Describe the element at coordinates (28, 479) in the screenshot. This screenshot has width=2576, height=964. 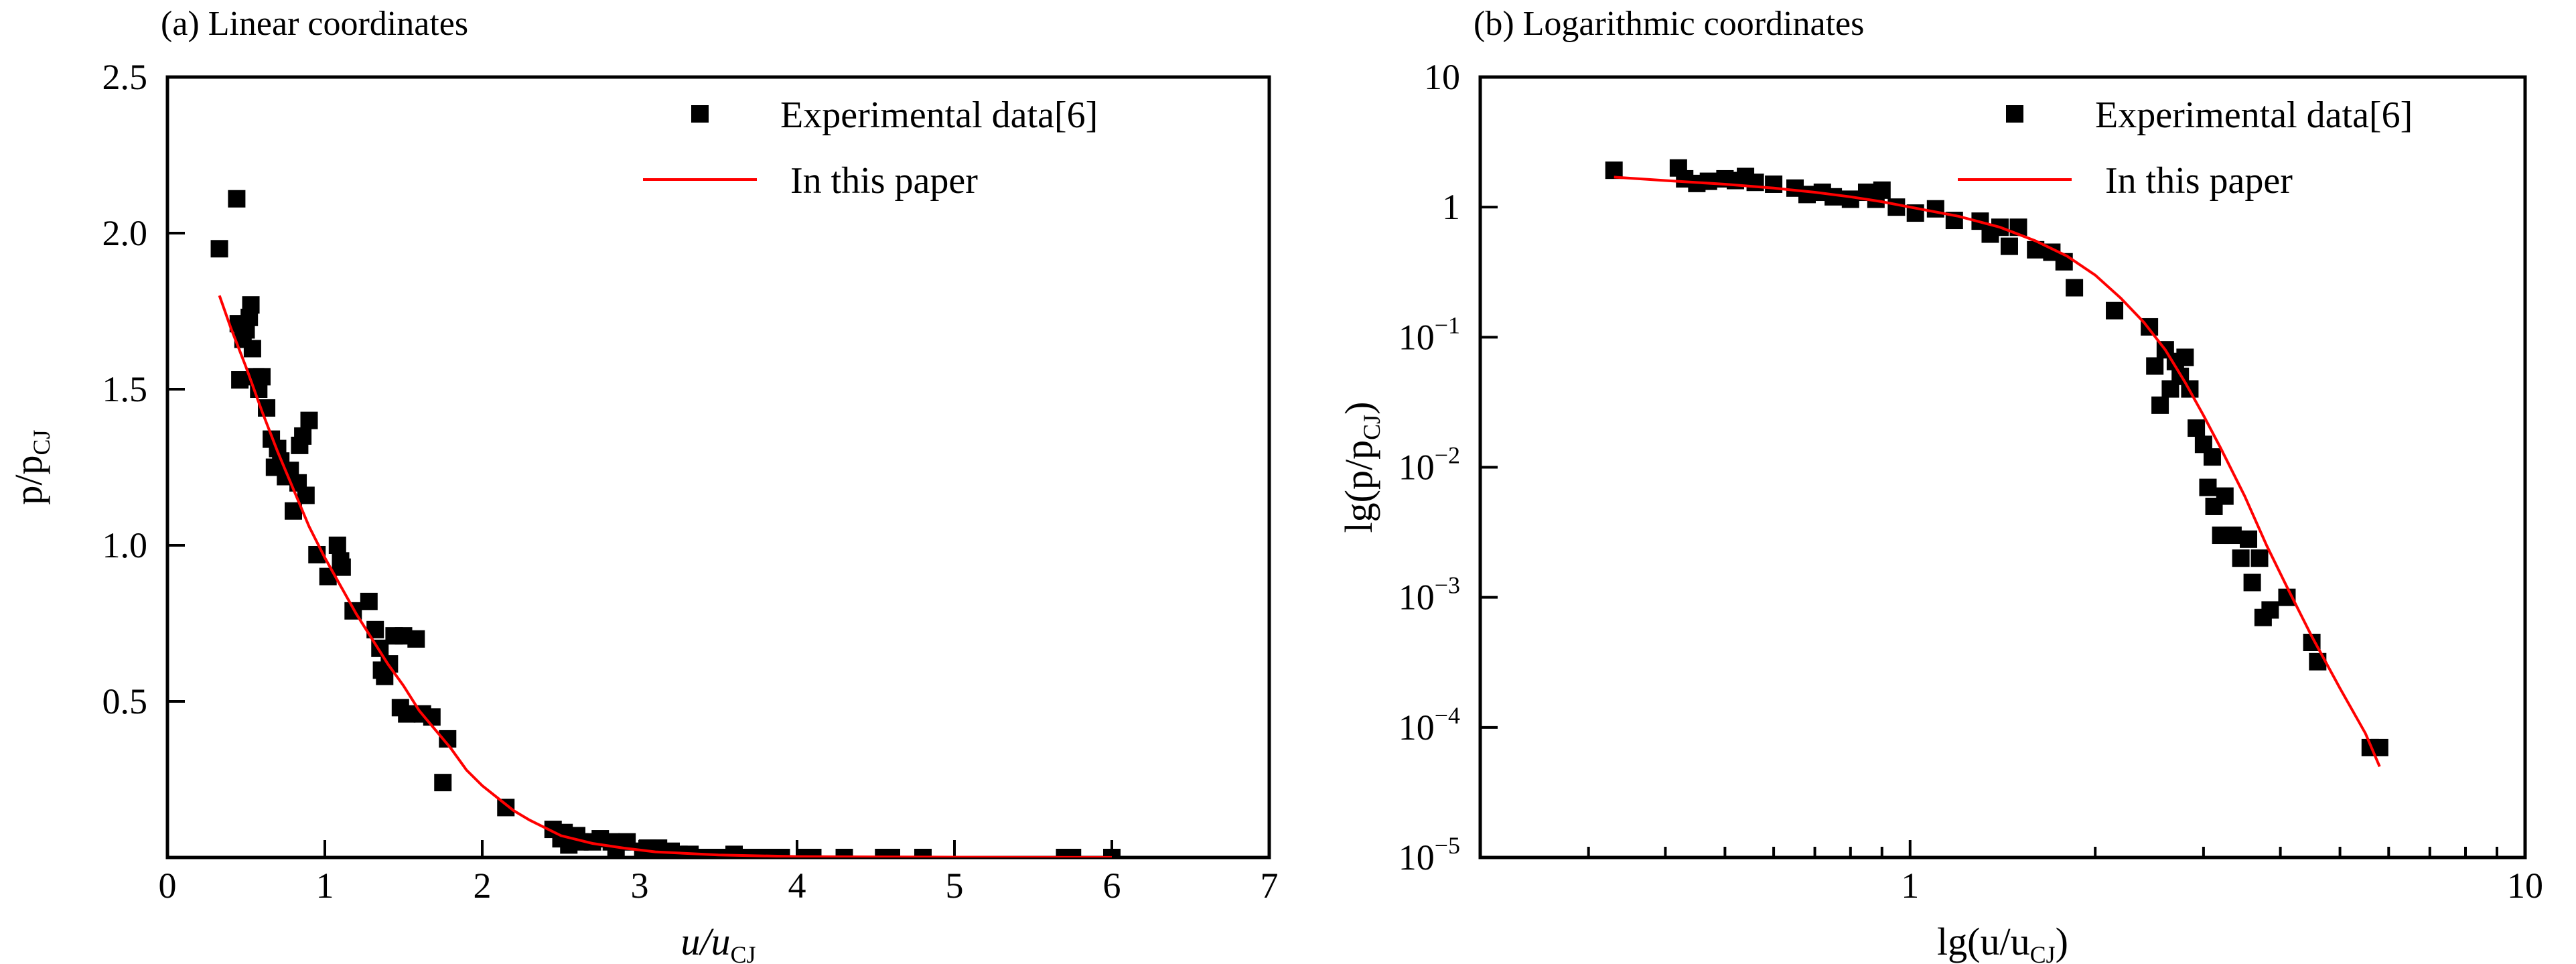
I see `y-axis-label-main: p/p` at that location.